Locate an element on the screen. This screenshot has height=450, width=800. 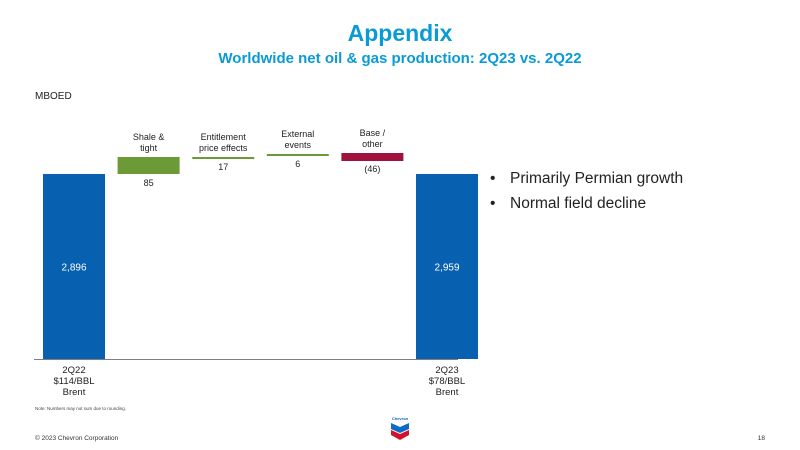
category-label: External is located at coordinates (297, 134).